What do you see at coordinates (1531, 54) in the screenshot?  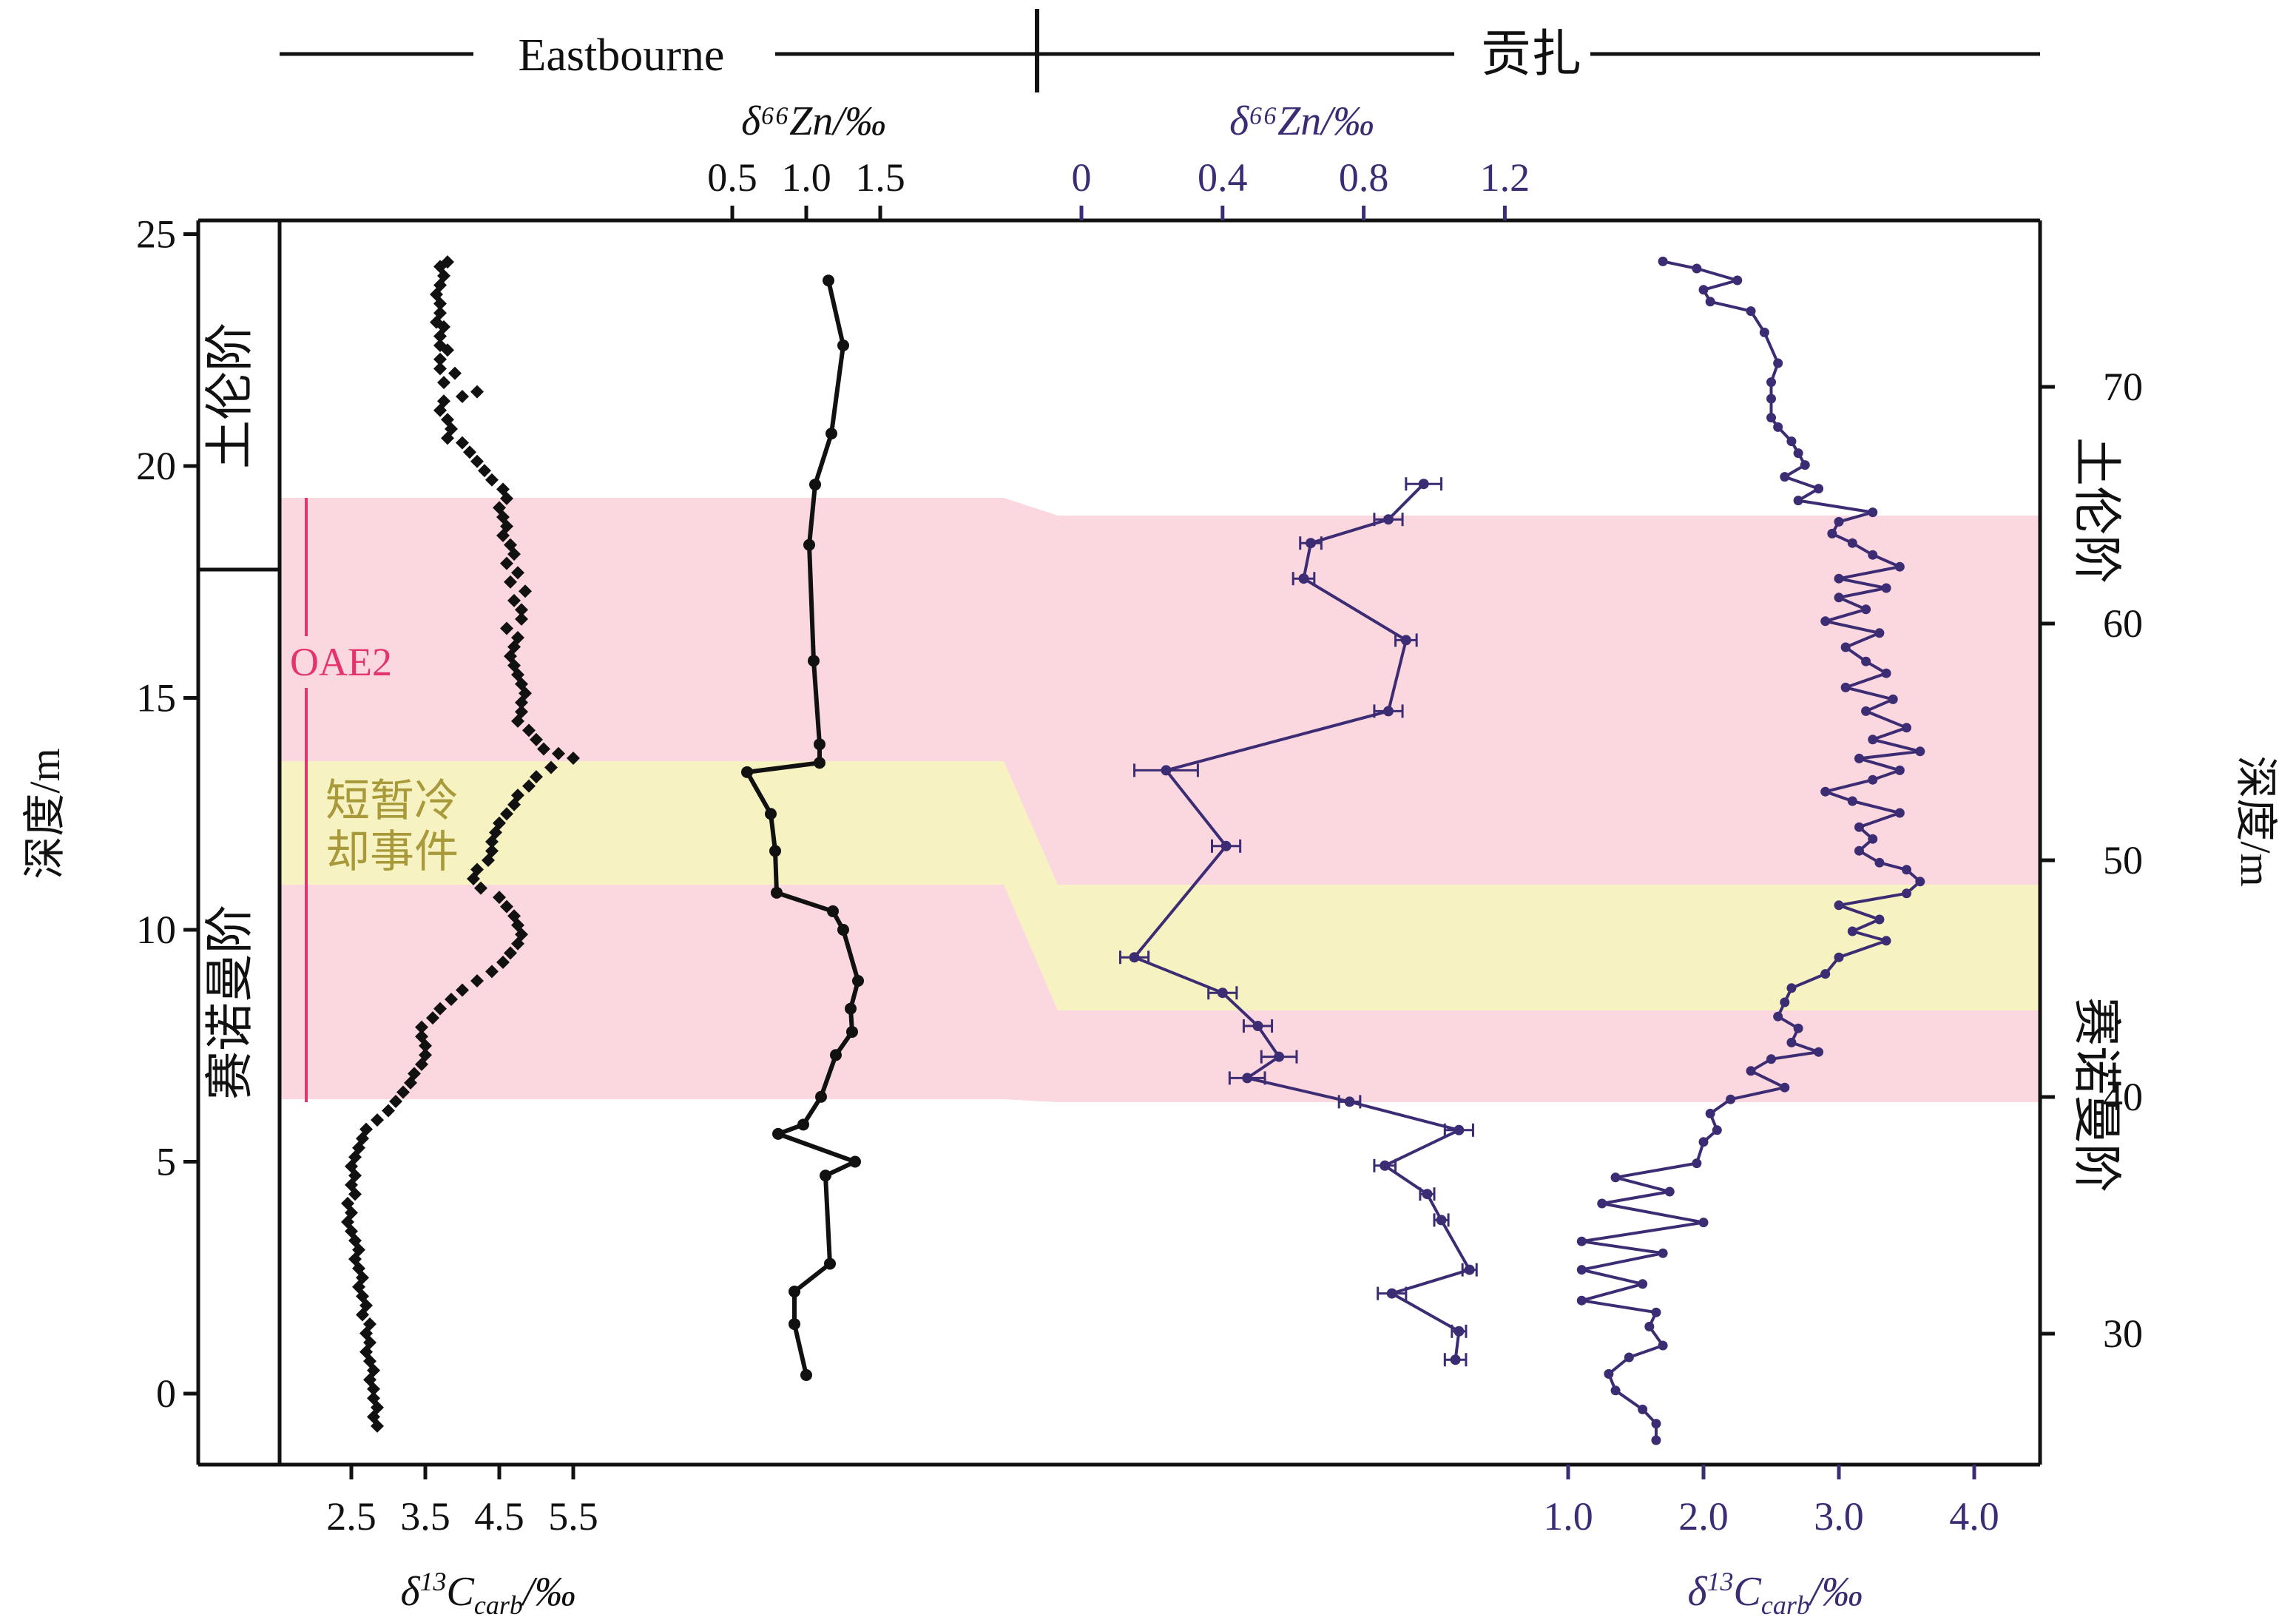 I see `header-gongzha-label: 贡扎` at bounding box center [1531, 54].